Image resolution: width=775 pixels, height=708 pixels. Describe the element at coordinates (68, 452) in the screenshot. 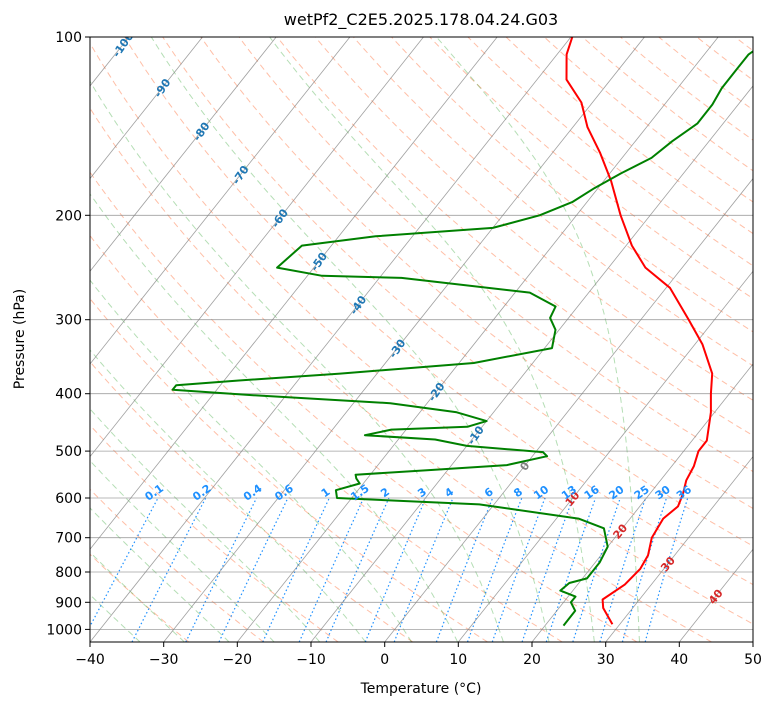

I see `y-tick-label: 500` at that location.